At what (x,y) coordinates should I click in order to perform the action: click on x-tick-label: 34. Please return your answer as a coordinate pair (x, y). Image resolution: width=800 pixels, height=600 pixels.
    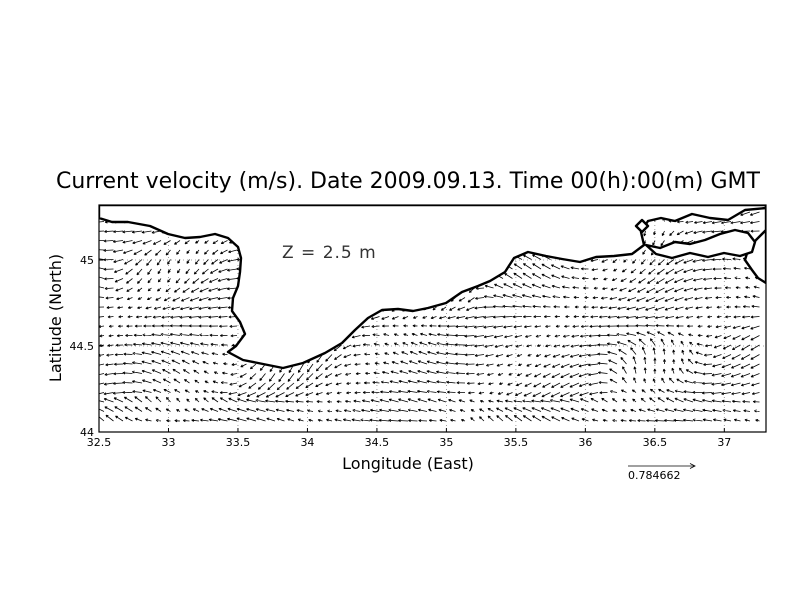
    Looking at the image, I should click on (307, 442).